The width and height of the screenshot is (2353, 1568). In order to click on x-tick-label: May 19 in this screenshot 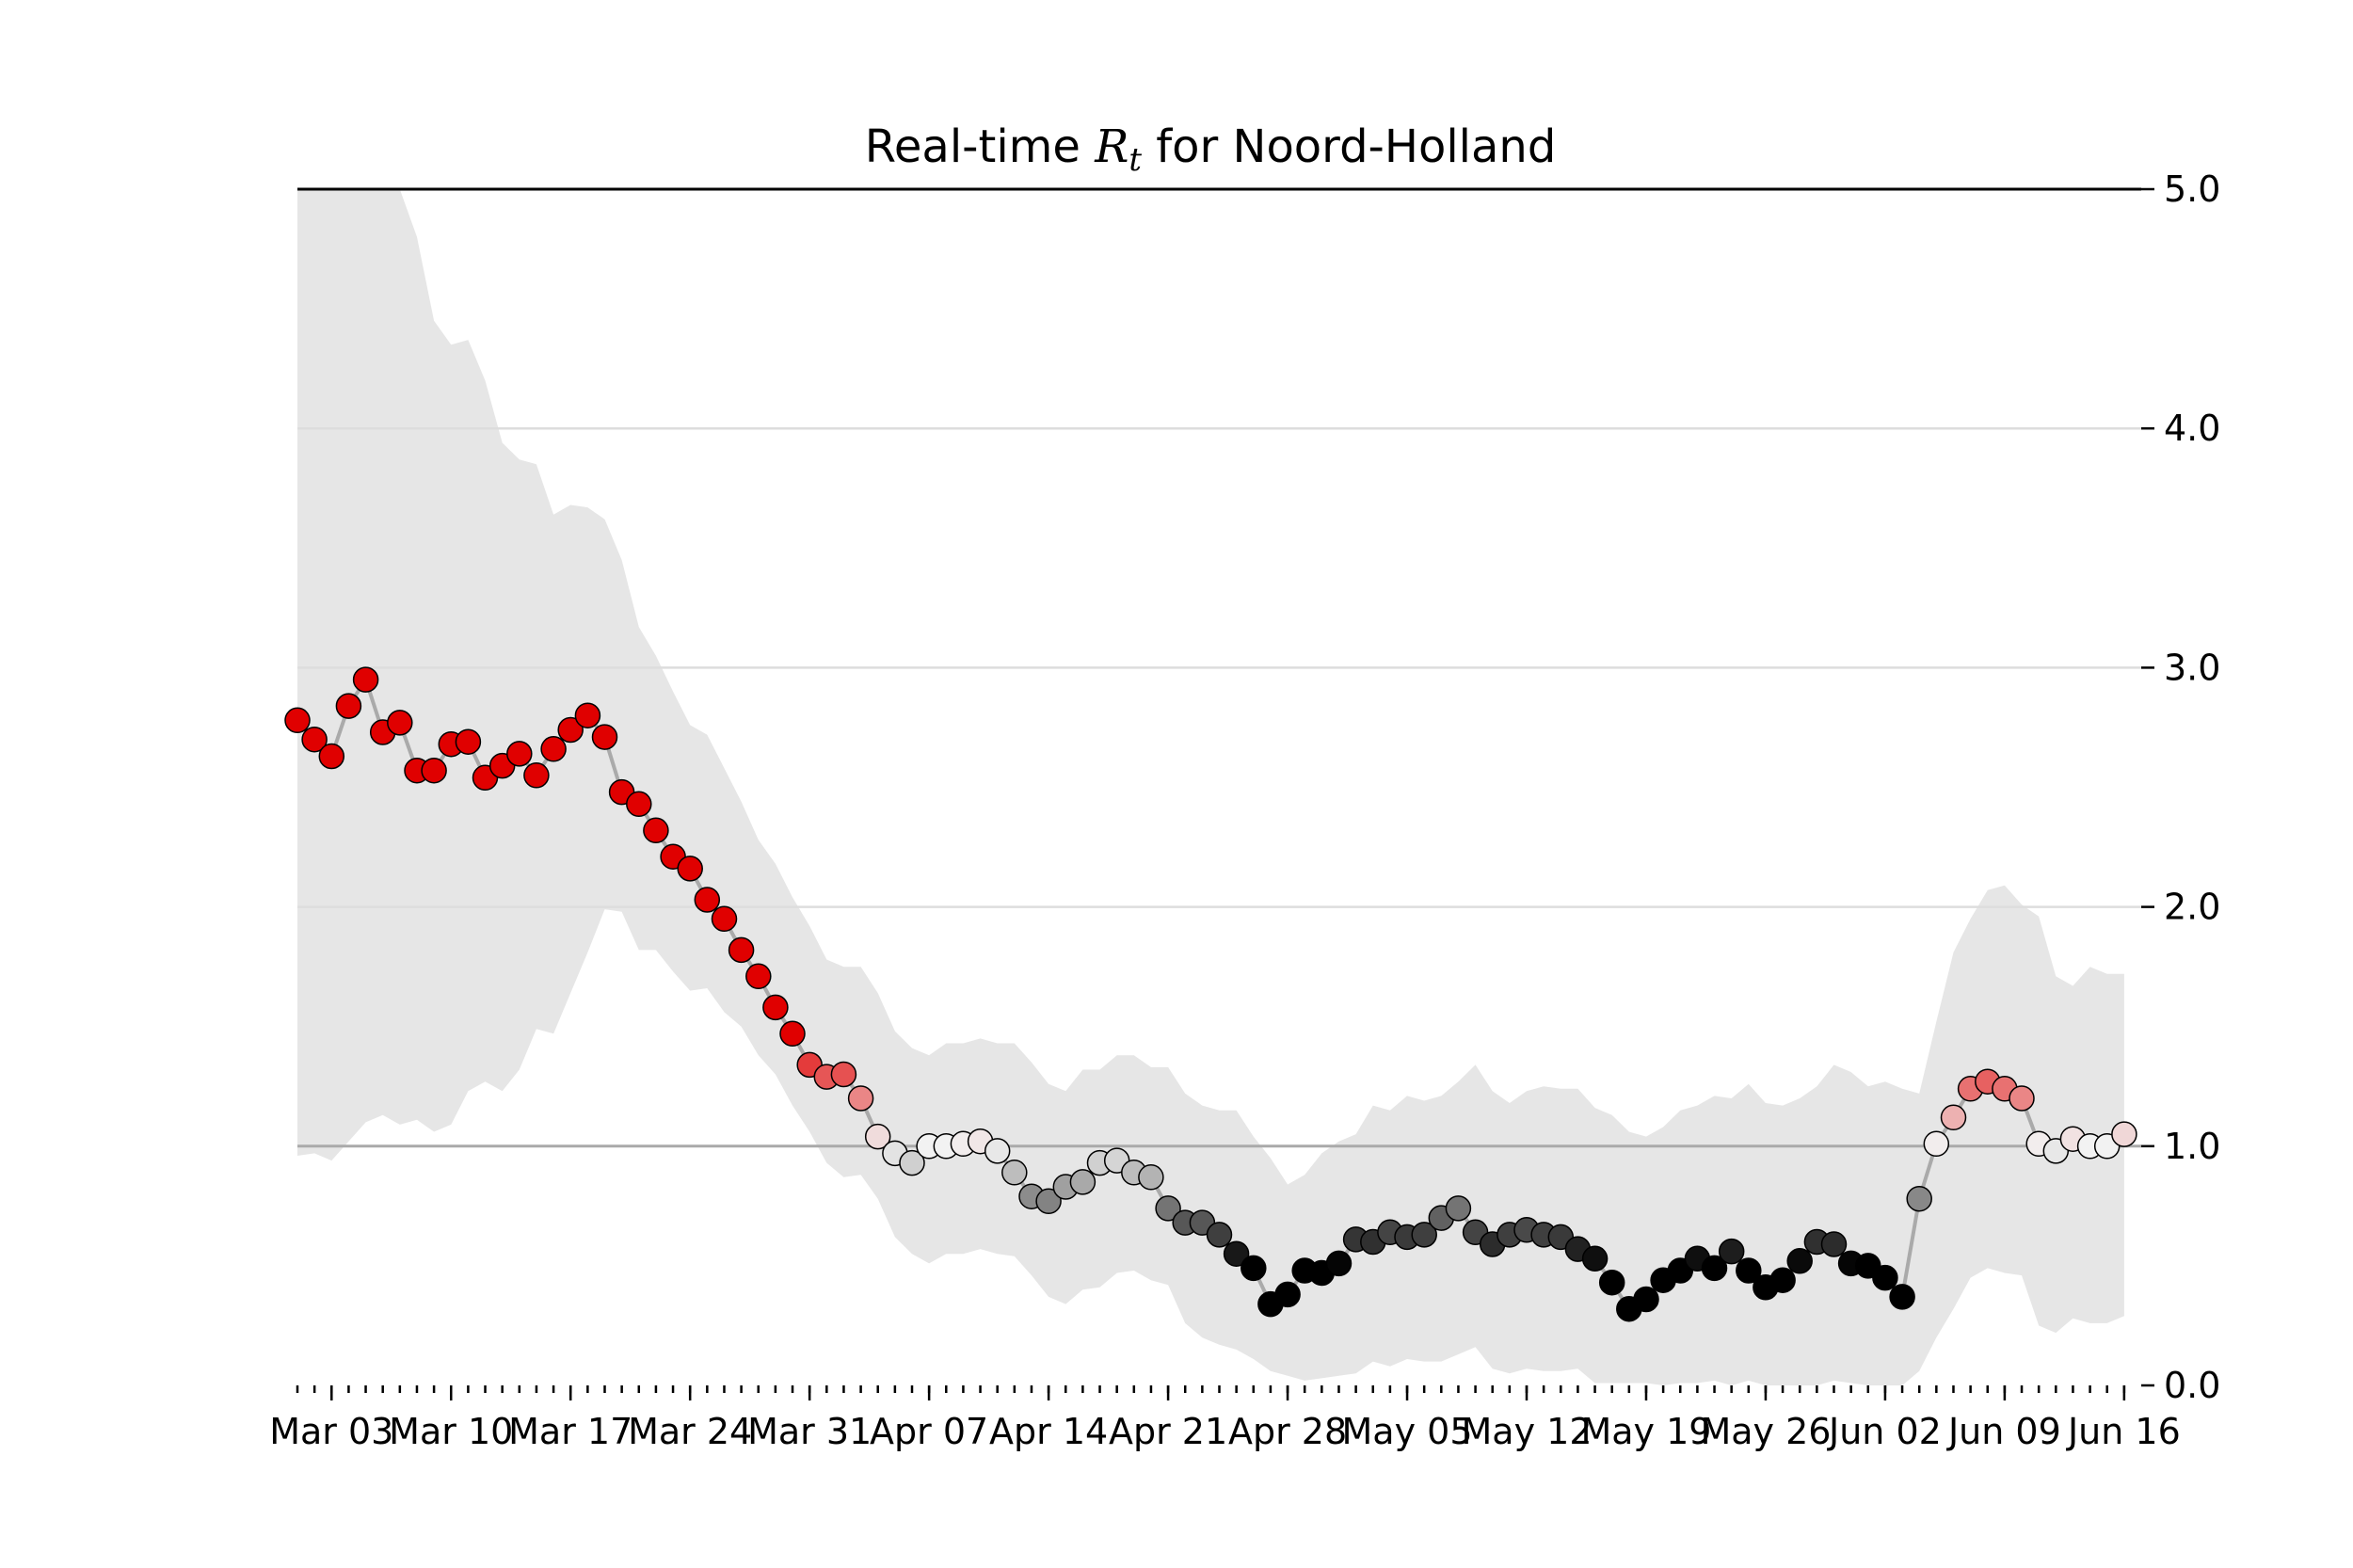, I will do `click(1645, 1431)`.